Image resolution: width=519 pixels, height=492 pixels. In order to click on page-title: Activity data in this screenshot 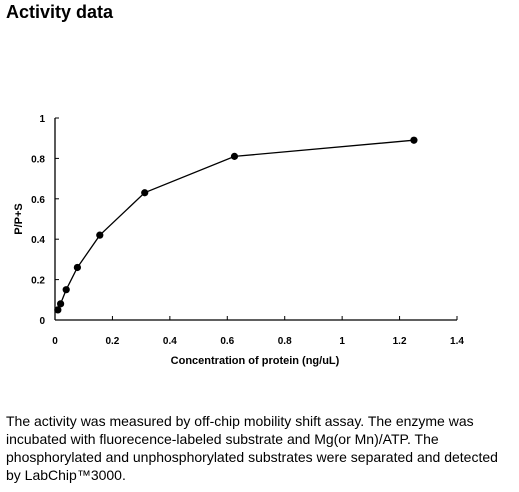, I will do `click(60, 12)`.